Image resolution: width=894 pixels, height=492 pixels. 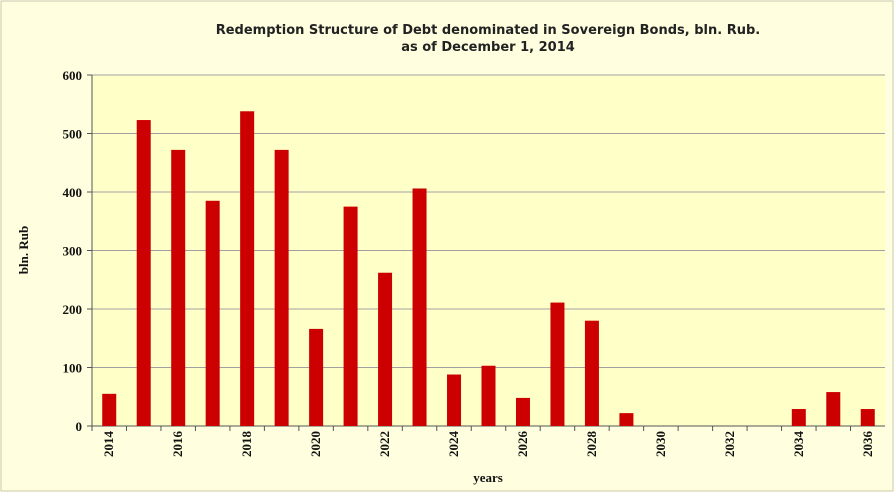 I want to click on x-tick-label: 2022, so click(x=384, y=444).